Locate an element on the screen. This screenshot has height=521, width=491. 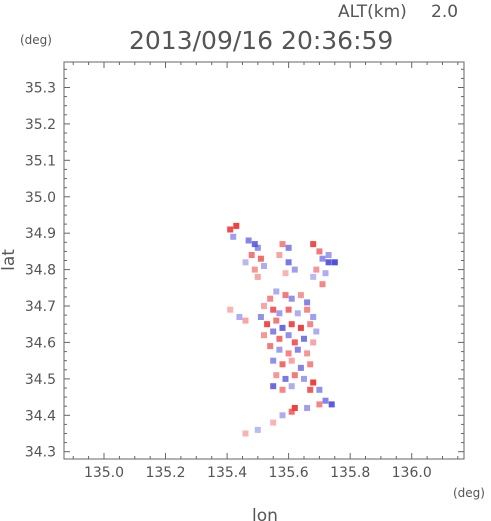
x-tick-label: 135.6 is located at coordinates (289, 473).